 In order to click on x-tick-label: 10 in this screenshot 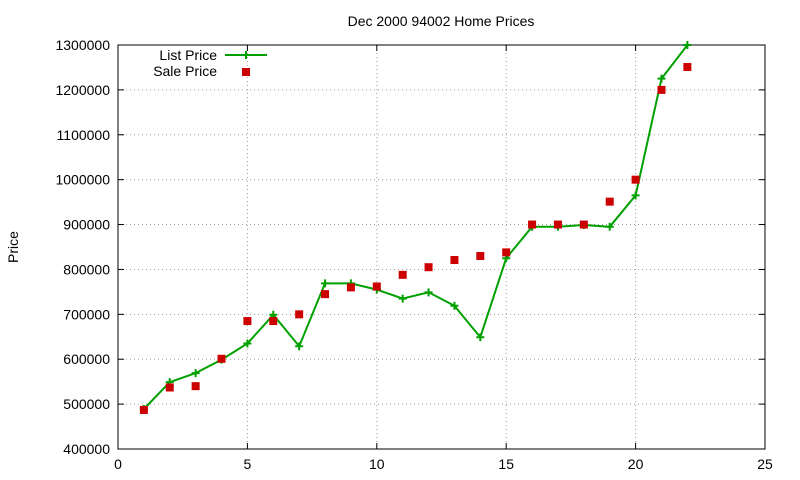, I will do `click(377, 464)`.